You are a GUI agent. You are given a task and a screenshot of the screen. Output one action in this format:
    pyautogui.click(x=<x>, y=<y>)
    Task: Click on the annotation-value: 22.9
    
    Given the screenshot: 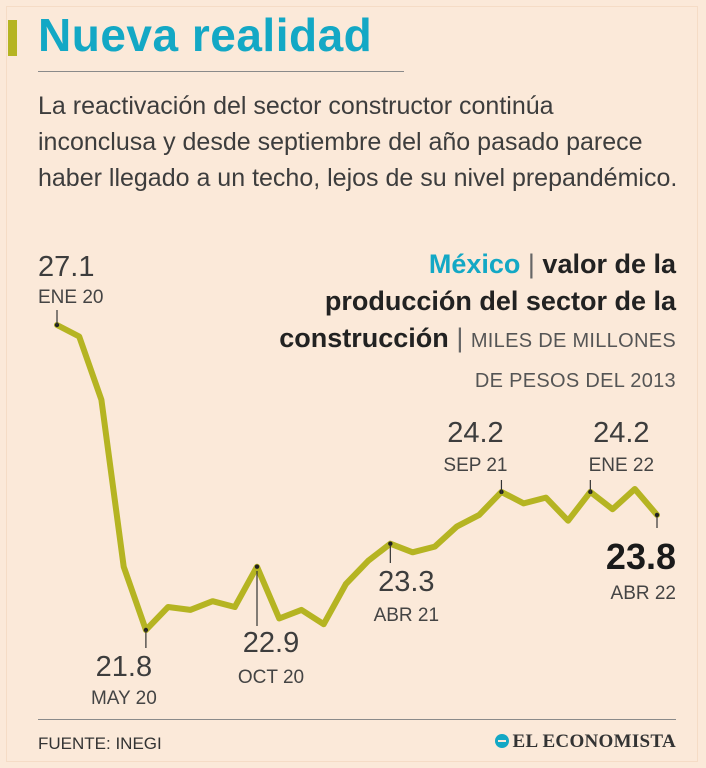 What is the action you would take?
    pyautogui.click(x=271, y=643)
    